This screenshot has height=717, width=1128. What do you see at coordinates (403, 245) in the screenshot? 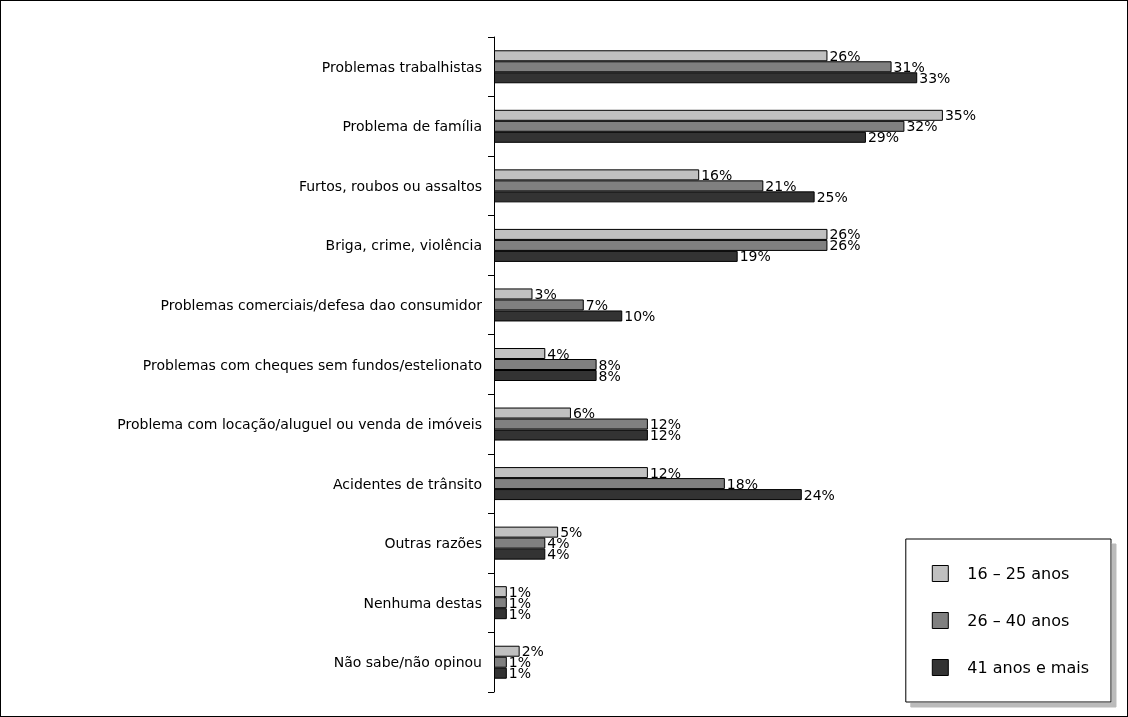
I see `y-tick-label: Briga, crime, violência` at bounding box center [403, 245].